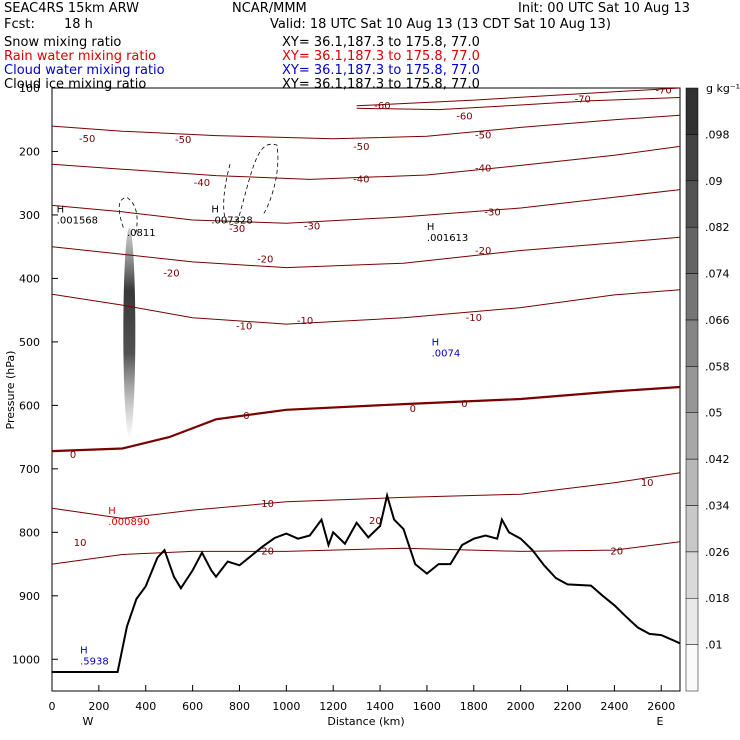  Describe the element at coordinates (52, 706) in the screenshot. I see `x-tick-label: 0` at that location.